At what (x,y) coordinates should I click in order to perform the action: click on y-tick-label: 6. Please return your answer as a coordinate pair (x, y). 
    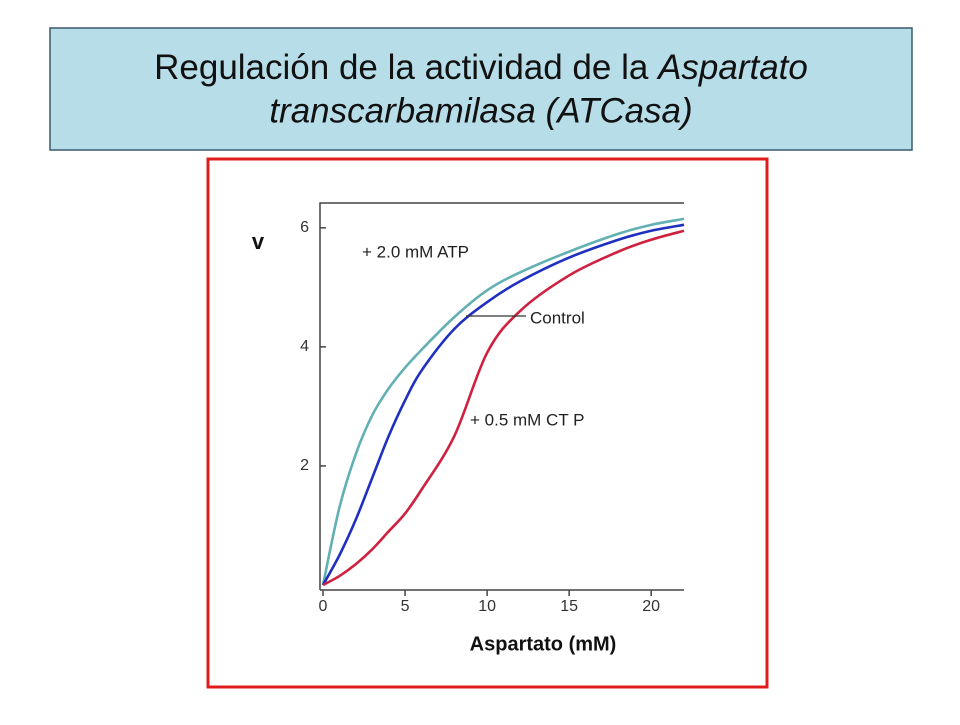
    Looking at the image, I should click on (304, 227).